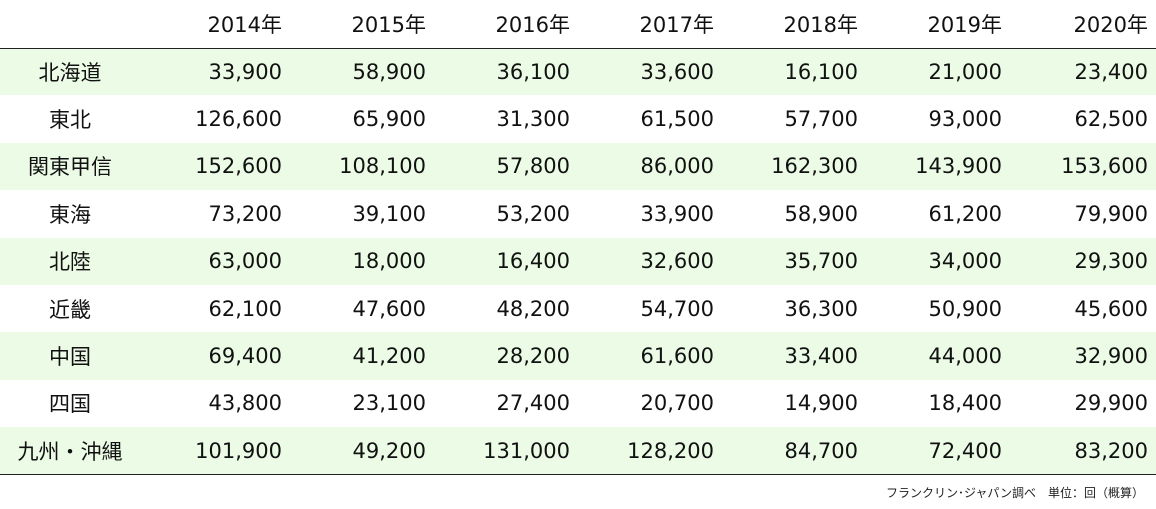 The image size is (1156, 509). What do you see at coordinates (526, 450) in the screenshot?
I see `table-cell: 131,000` at bounding box center [526, 450].